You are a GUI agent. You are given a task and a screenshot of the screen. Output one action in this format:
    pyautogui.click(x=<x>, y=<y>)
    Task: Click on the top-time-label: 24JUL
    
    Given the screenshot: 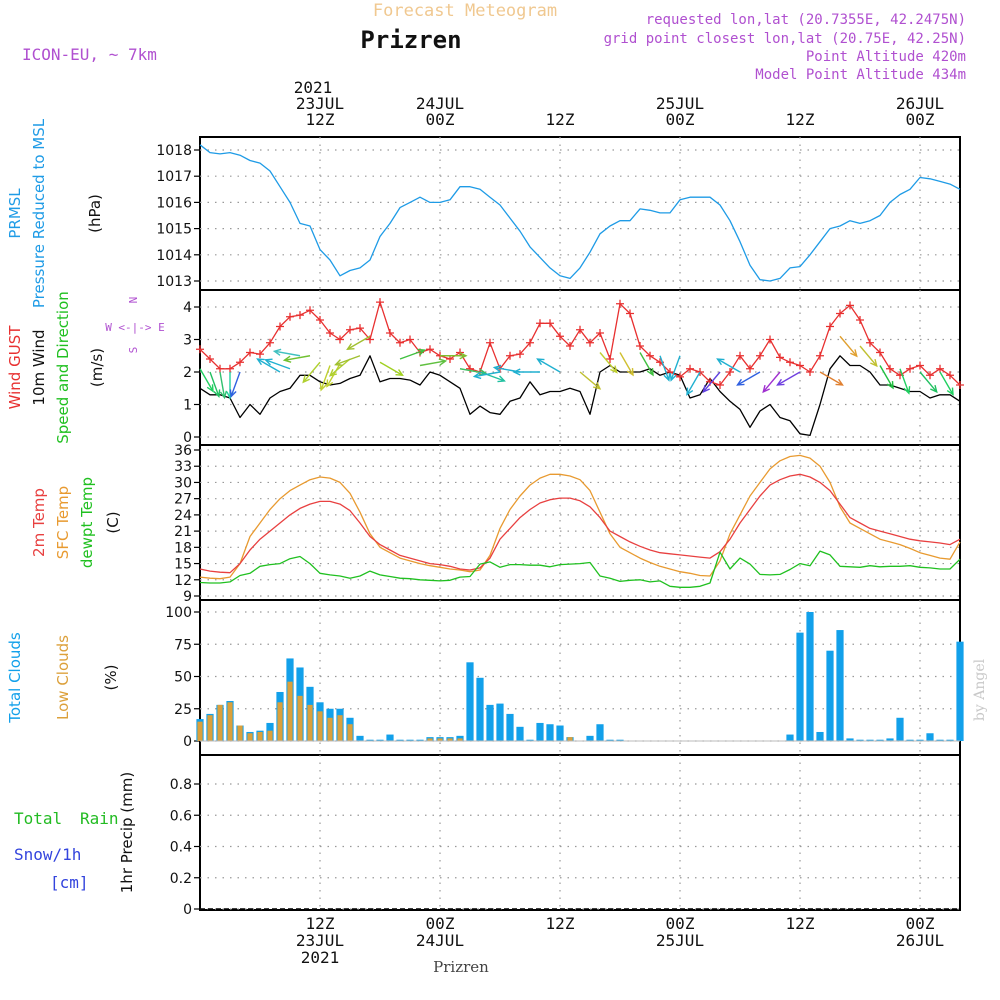 What is the action you would take?
    pyautogui.click(x=440, y=103)
    